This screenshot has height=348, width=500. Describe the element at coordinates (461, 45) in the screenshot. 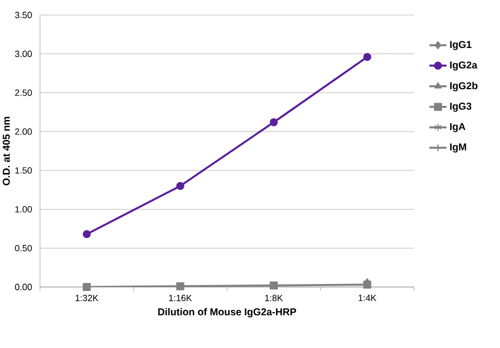

I see `legend-label: IgG1` at that location.